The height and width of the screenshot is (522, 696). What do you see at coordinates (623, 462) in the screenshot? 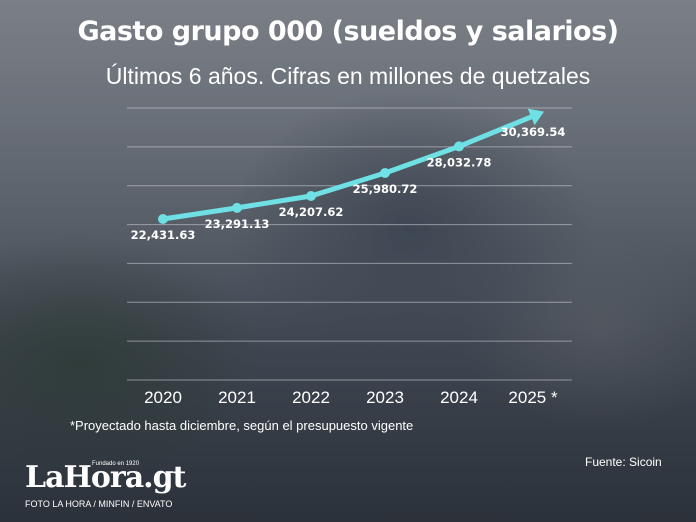
I see `source-label: Fuente: Sicoin` at bounding box center [623, 462].